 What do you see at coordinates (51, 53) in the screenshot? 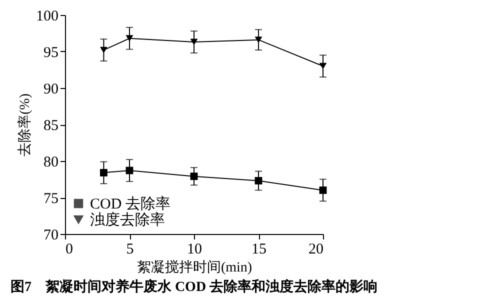
I see `y-tick-label: 95` at bounding box center [51, 53].